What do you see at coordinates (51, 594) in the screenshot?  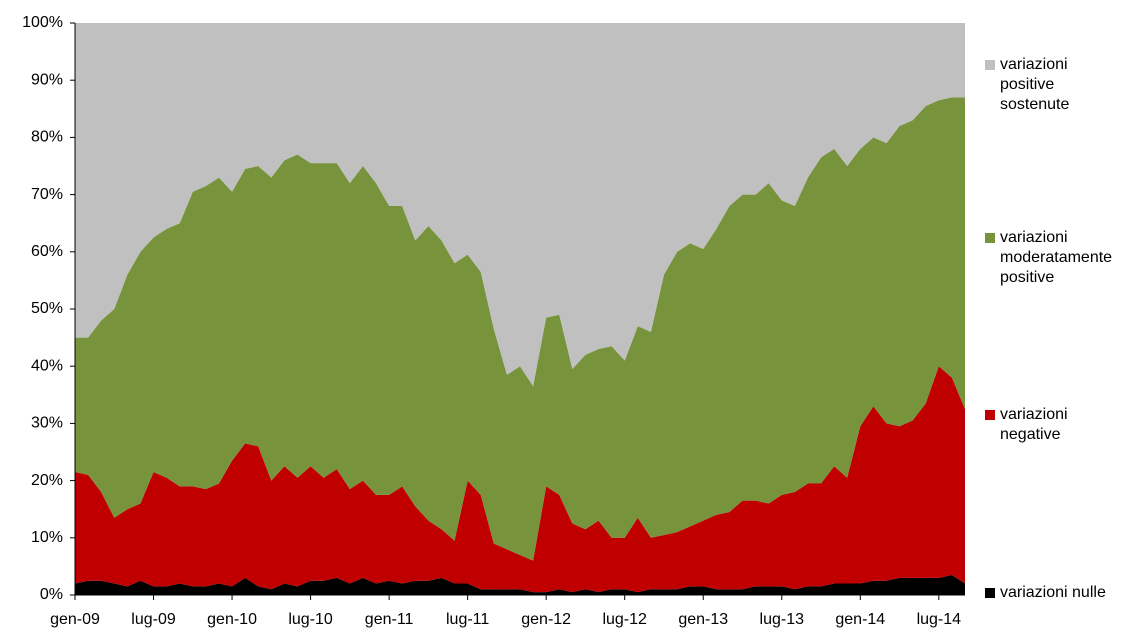 I see `y-tick-label: 0%` at bounding box center [51, 594].